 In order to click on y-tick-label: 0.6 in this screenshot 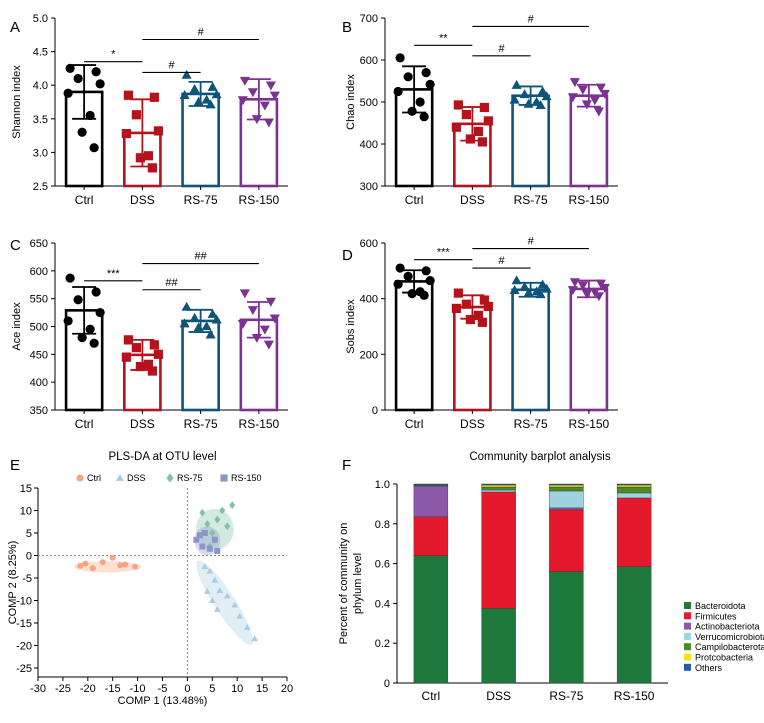, I will do `click(382, 565)`.